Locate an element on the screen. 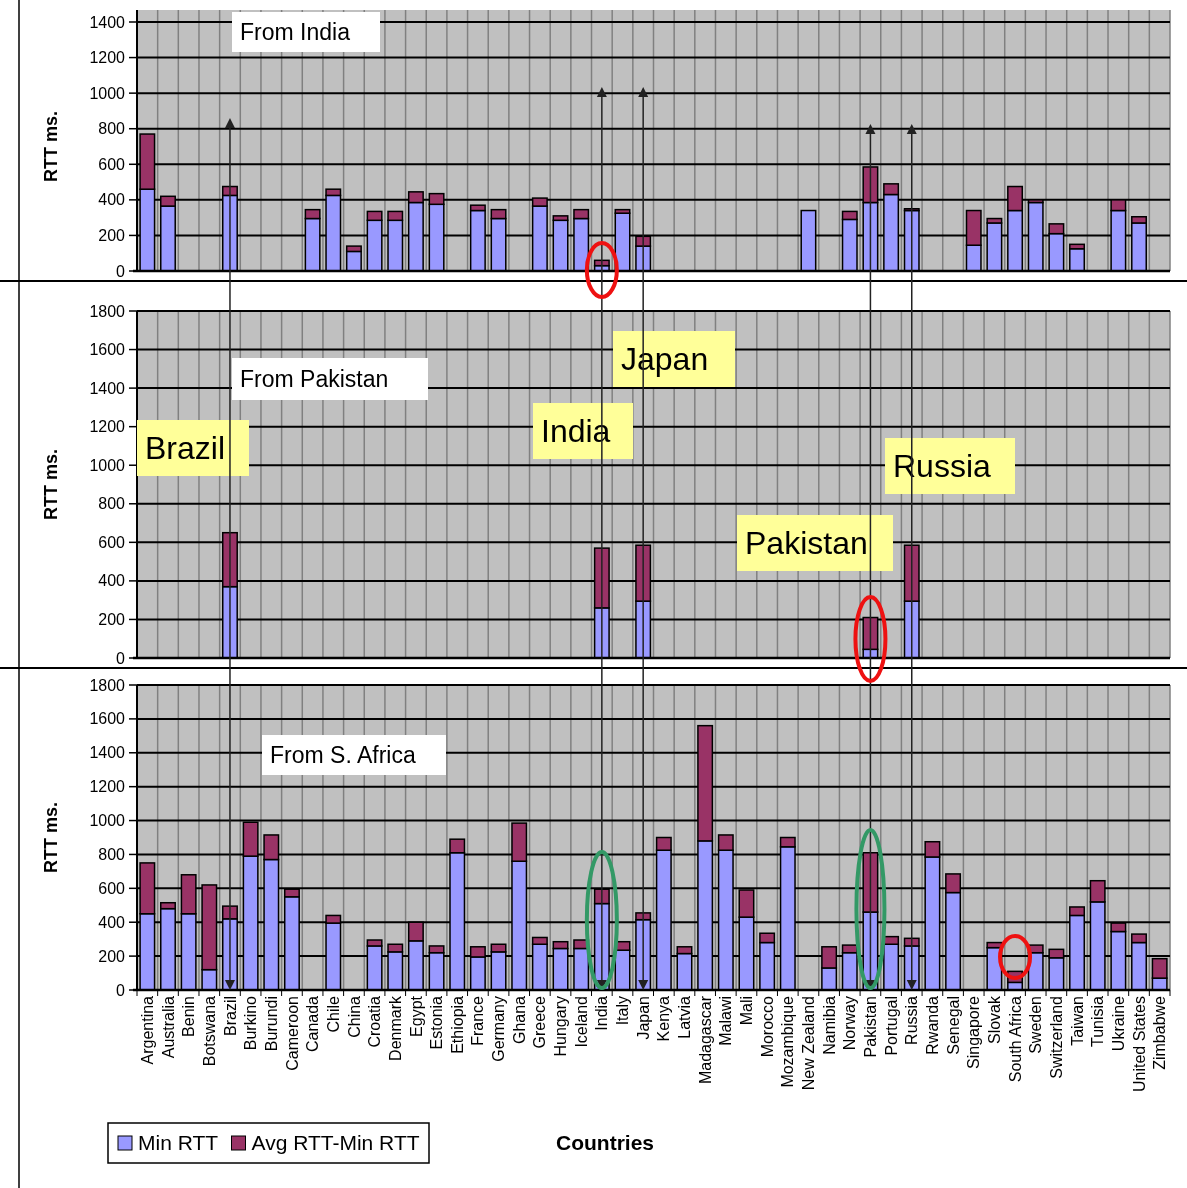 Image resolution: width=1187 pixels, height=1188 pixels. x-tick-label: Cameroon is located at coordinates (292, 1033).